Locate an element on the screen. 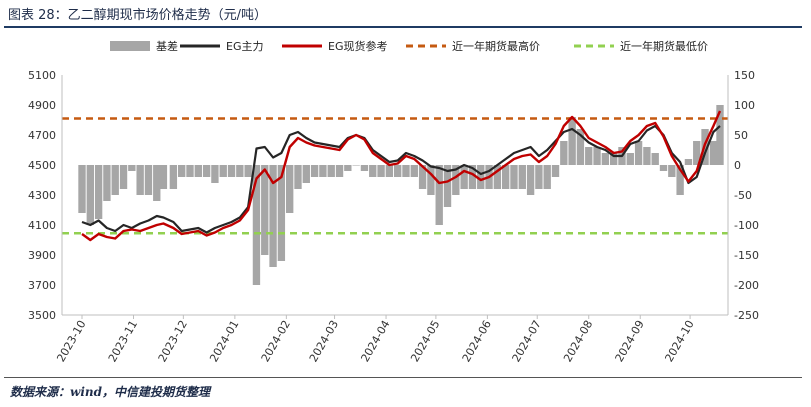  legend: 基差 EG主力 EG现货参考 近一年期货最高价 近一年期货最低价 is located at coordinates (409, 46).